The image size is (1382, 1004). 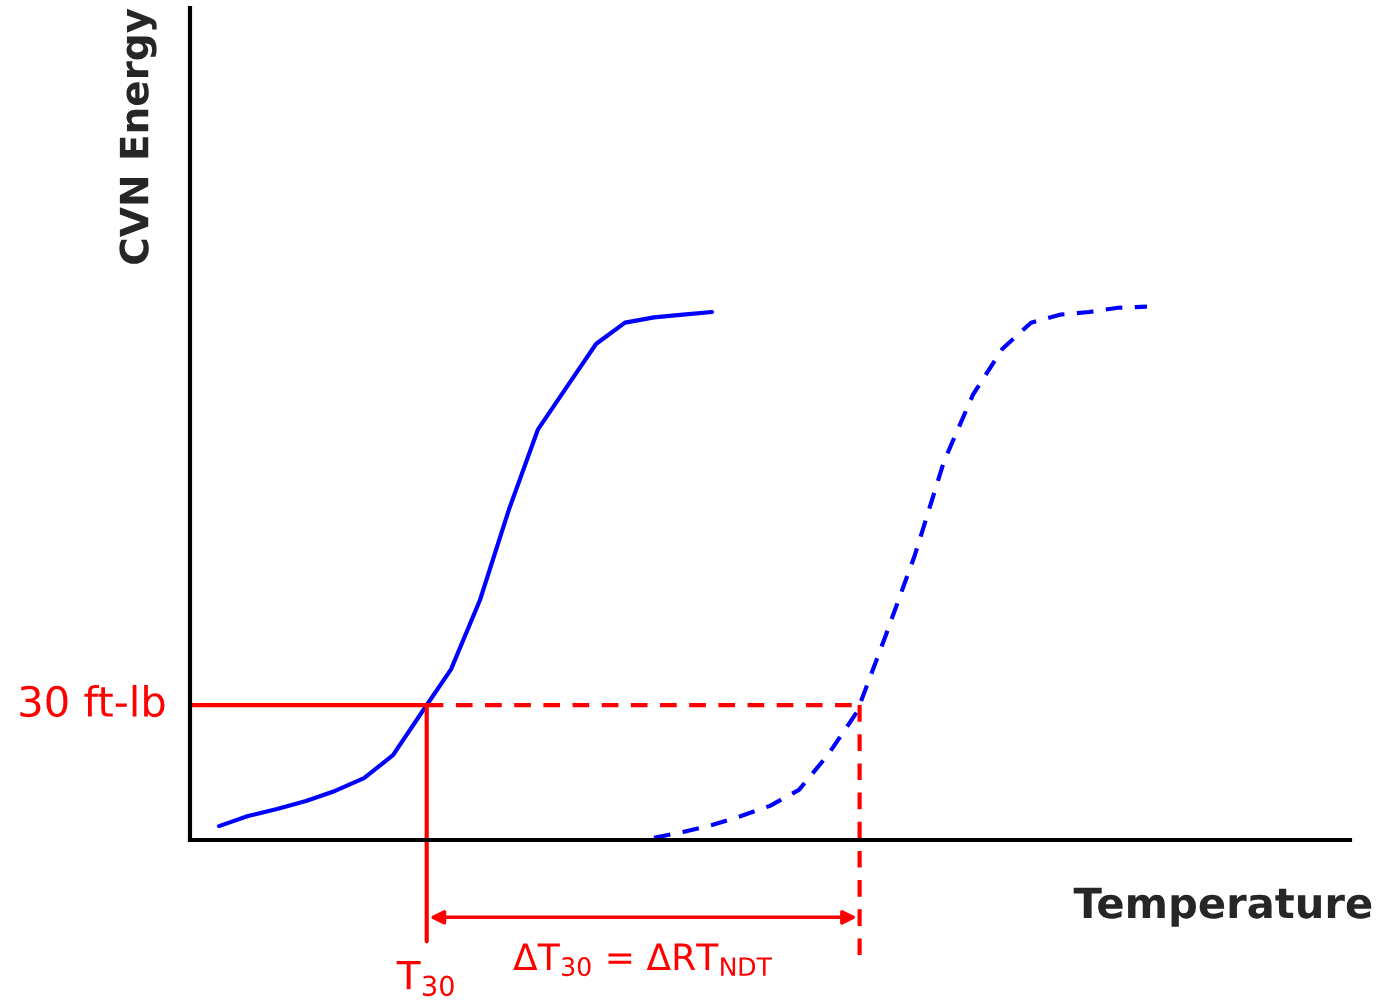 What do you see at coordinates (1222, 907) in the screenshot?
I see `x-axis-title: Temperature` at bounding box center [1222, 907].